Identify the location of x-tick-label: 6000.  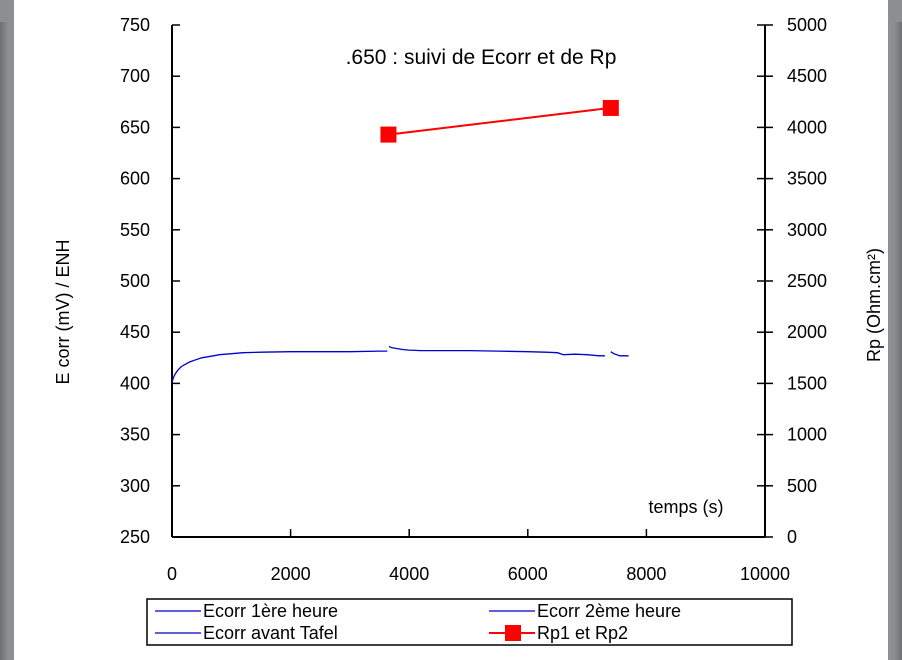
(528, 574).